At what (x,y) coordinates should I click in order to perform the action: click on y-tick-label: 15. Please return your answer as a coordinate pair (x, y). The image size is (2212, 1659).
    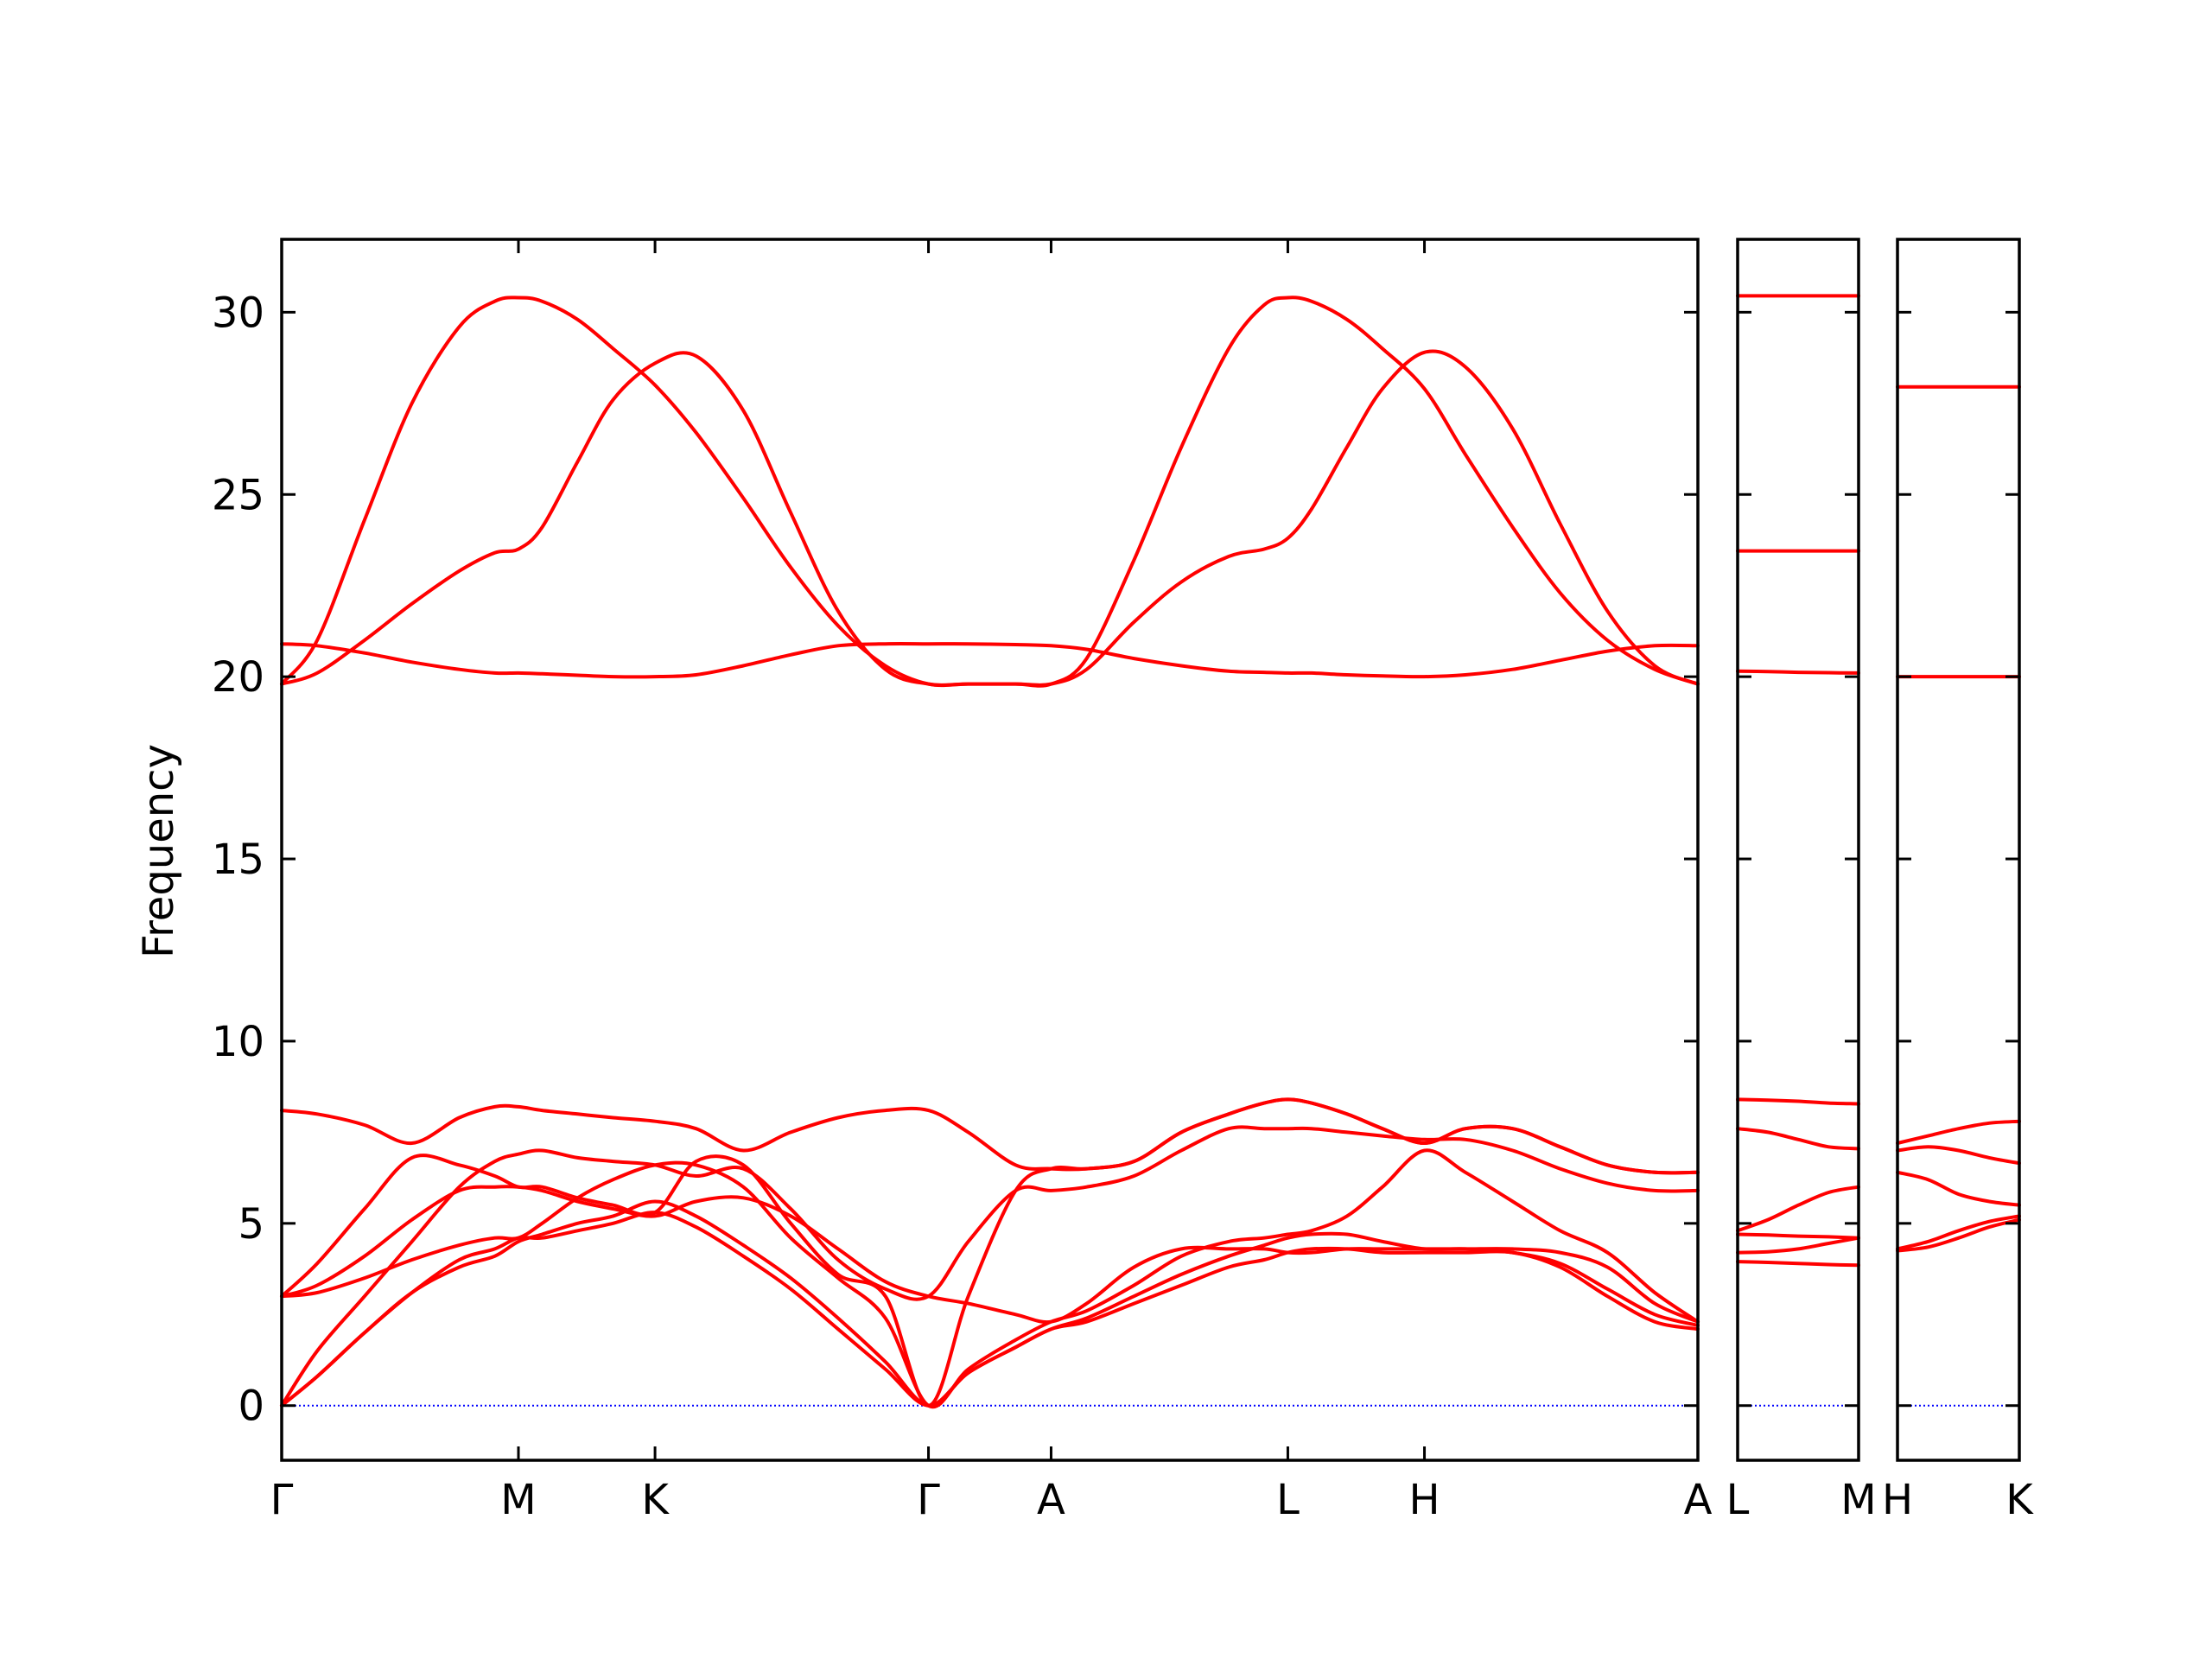
    Looking at the image, I should click on (238, 860).